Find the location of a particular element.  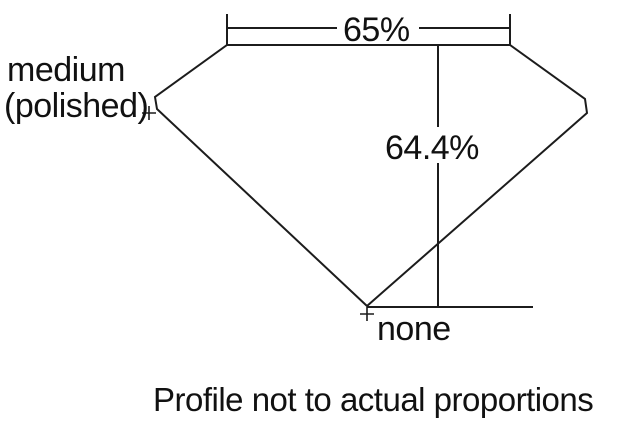

culet-crosshair-marker is located at coordinates (367, 314).